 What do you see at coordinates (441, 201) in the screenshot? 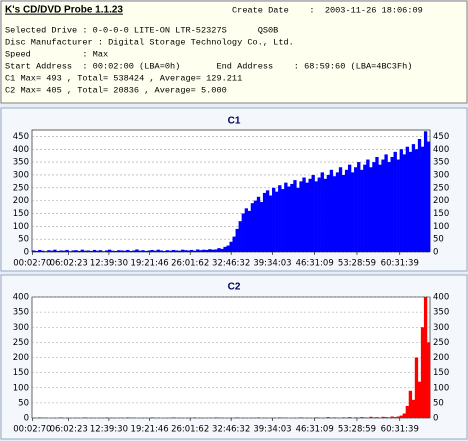
I see `y2-tick-label: 200` at bounding box center [441, 201].